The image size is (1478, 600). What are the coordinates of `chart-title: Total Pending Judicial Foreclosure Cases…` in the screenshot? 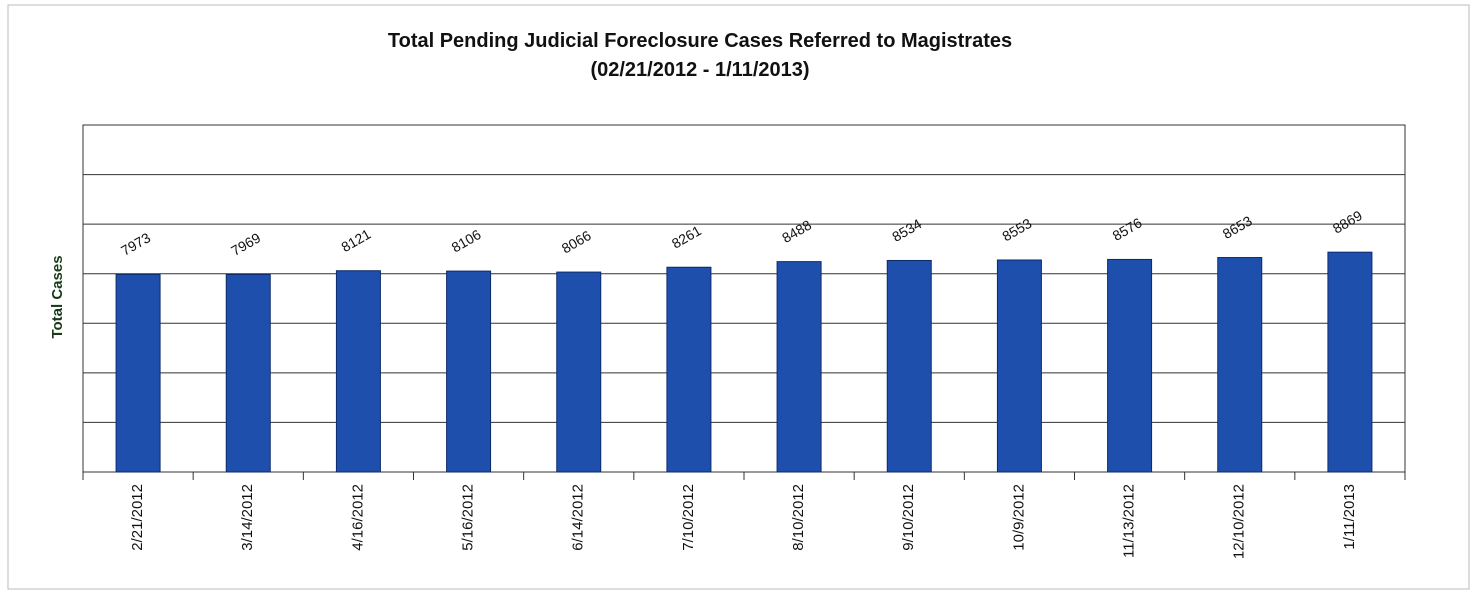 It's located at (700, 41).